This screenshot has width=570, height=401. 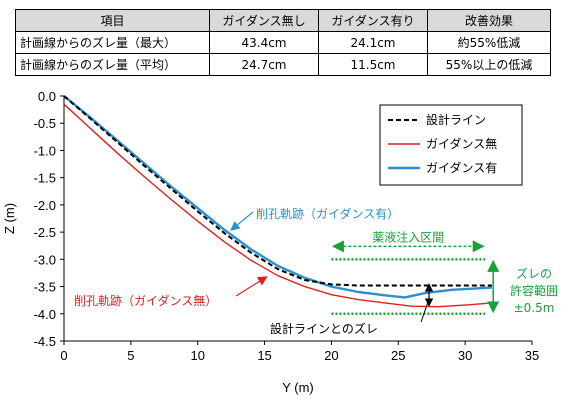 What do you see at coordinates (373, 64) in the screenshot?
I see `cell-with-guidance: 11.5cm` at bounding box center [373, 64].